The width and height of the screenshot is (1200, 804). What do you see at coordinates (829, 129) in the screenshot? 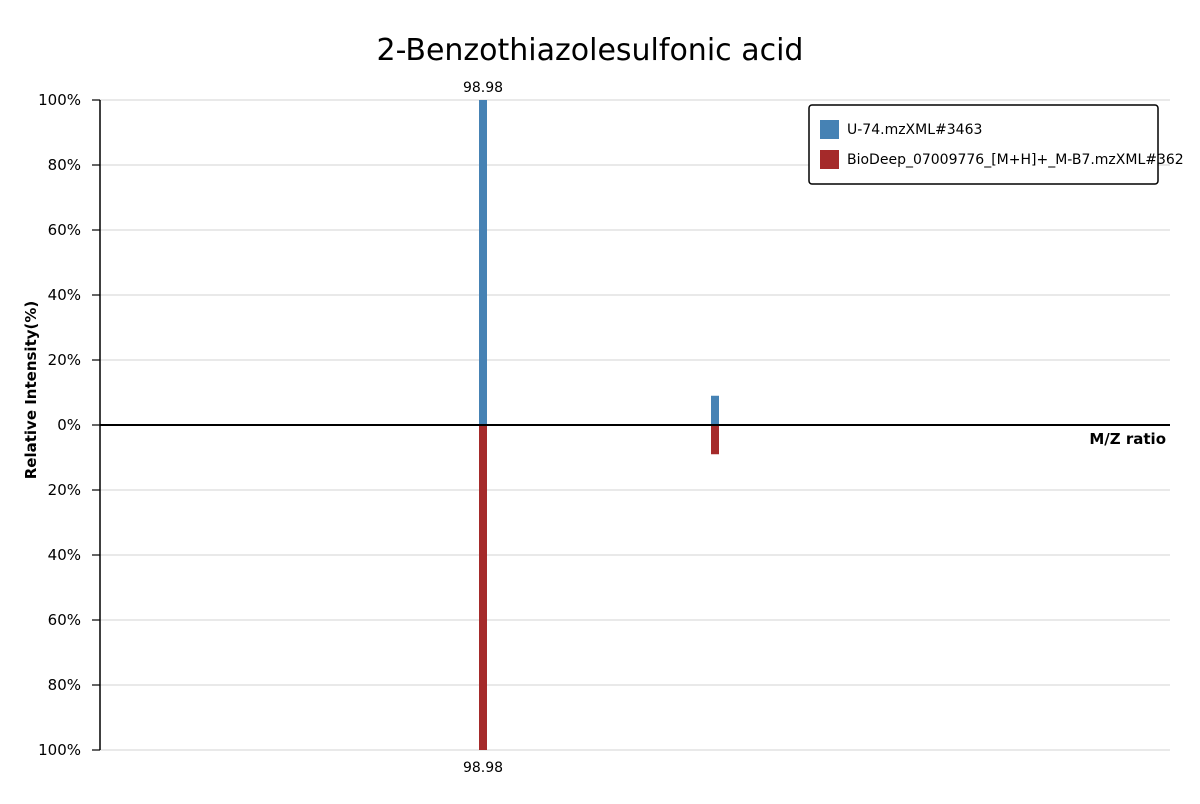
I see `legend-swatch-sample` at bounding box center [829, 129].